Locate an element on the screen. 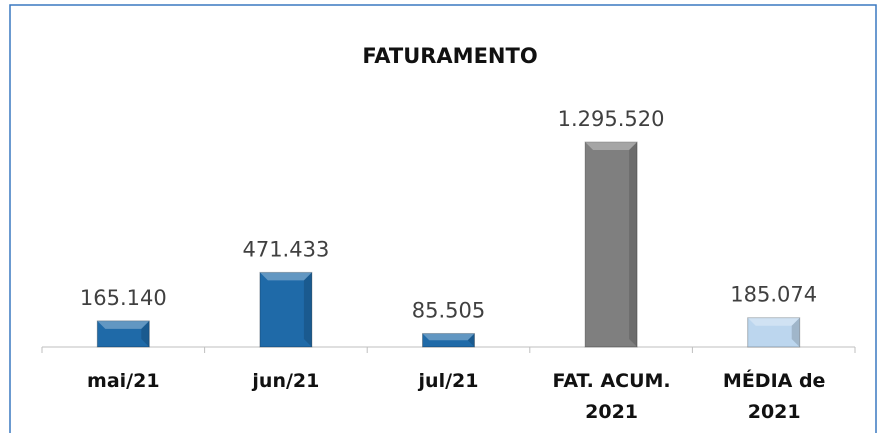 Image resolution: width=878 pixels, height=433 pixels. data-label: 471.433 is located at coordinates (285, 249).